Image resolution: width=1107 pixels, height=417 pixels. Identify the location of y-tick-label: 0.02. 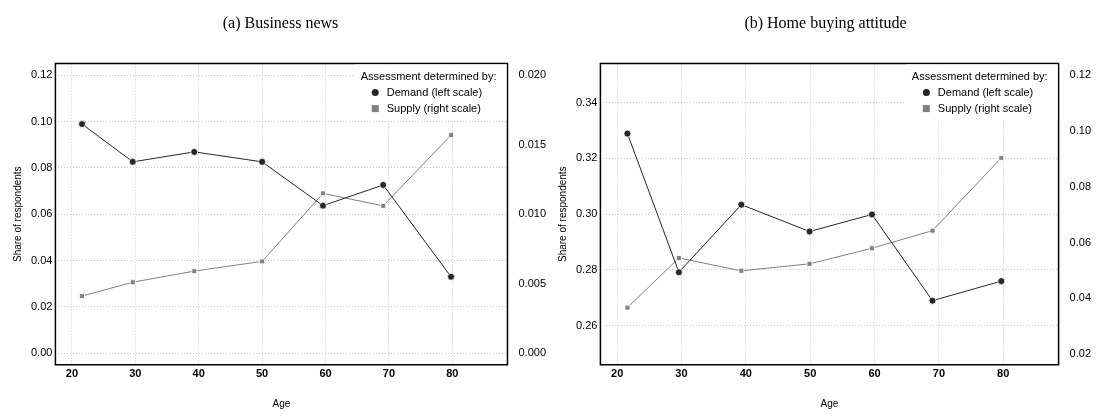
(41, 305).